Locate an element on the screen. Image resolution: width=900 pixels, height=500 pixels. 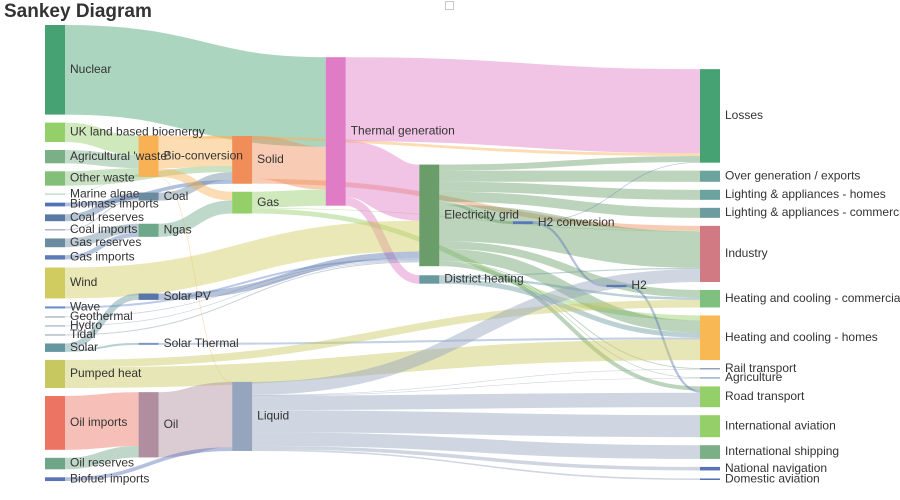
link-liquid-to-industry is located at coordinates (476, 332).